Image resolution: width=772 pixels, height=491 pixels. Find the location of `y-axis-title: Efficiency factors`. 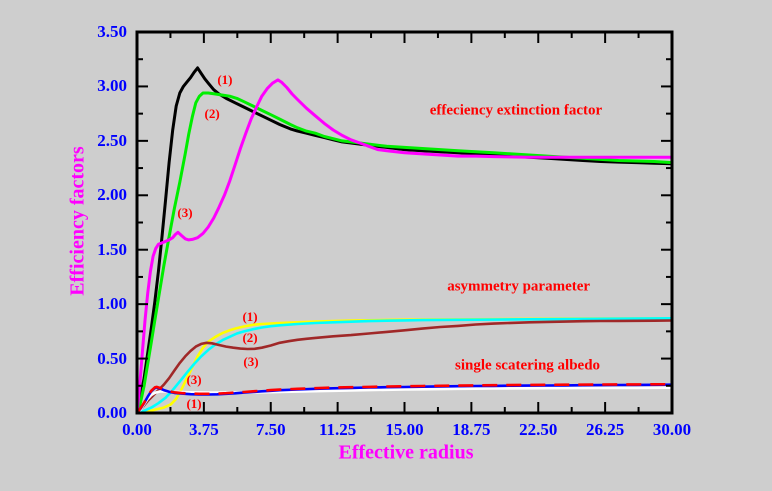

y-axis-title: Efficiency factors is located at coordinates (77, 221).